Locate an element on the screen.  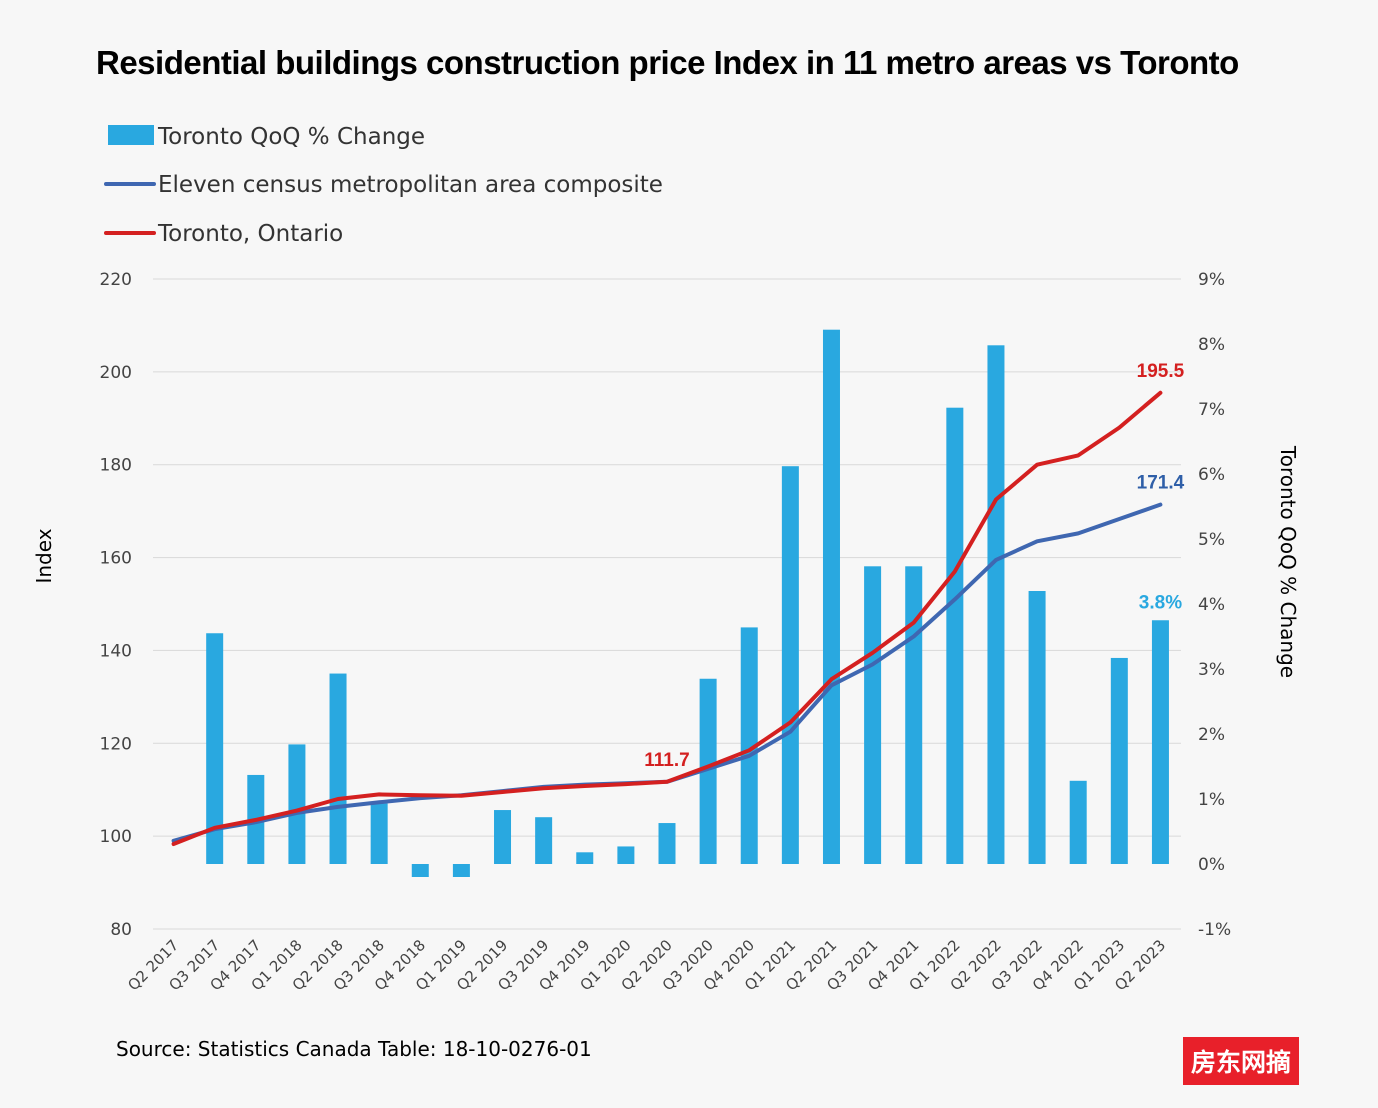
right-tick-label: 3% is located at coordinates (1211, 670).